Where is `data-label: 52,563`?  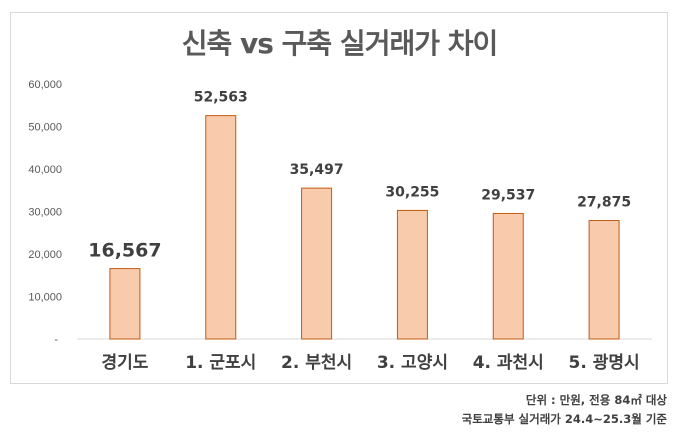 data-label: 52,563 is located at coordinates (221, 98).